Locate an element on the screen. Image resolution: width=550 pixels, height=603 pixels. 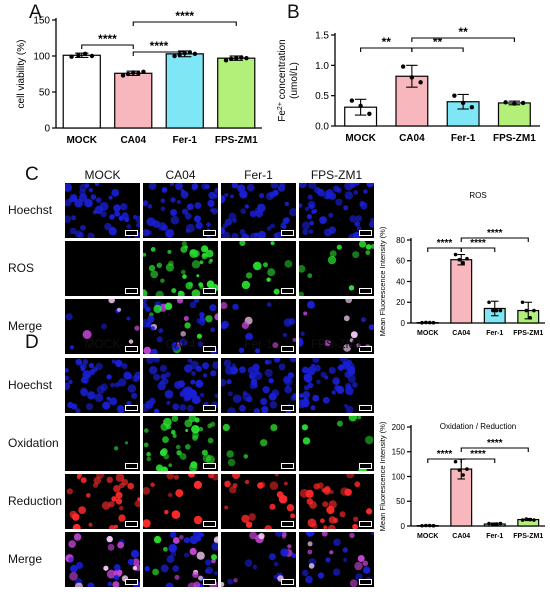
micrograph-reduction-mock is located at coordinates (102, 501).